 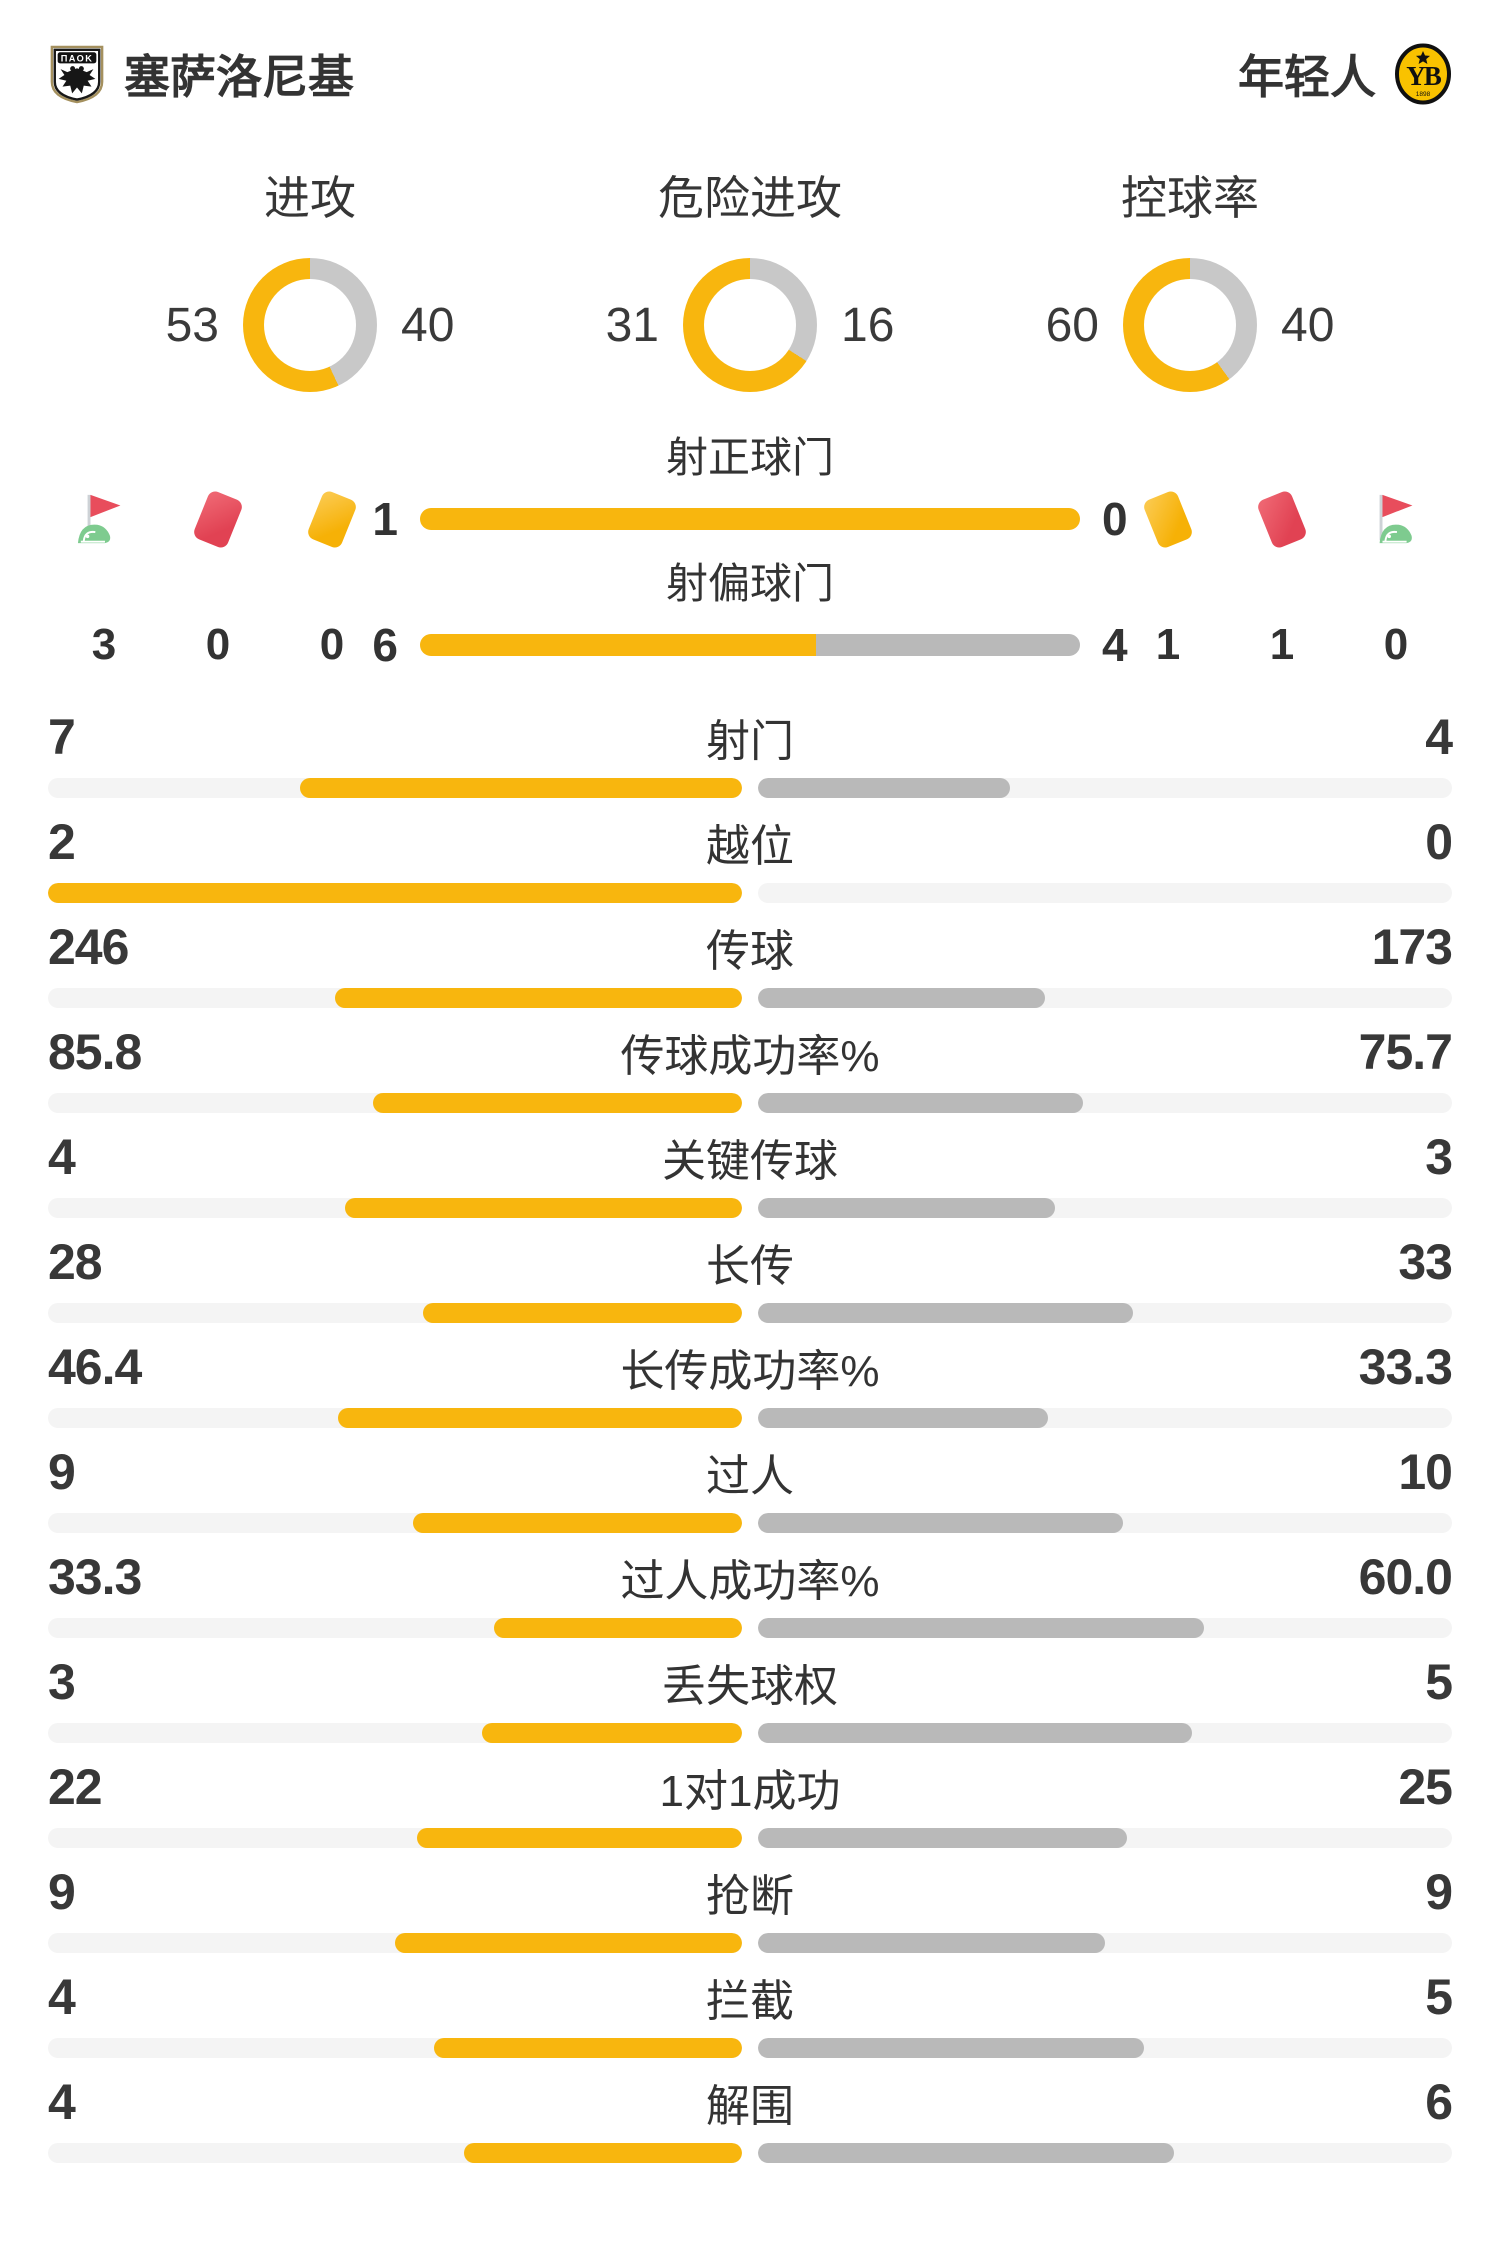 I want to click on icon-cluster-home, so click(x=218, y=519).